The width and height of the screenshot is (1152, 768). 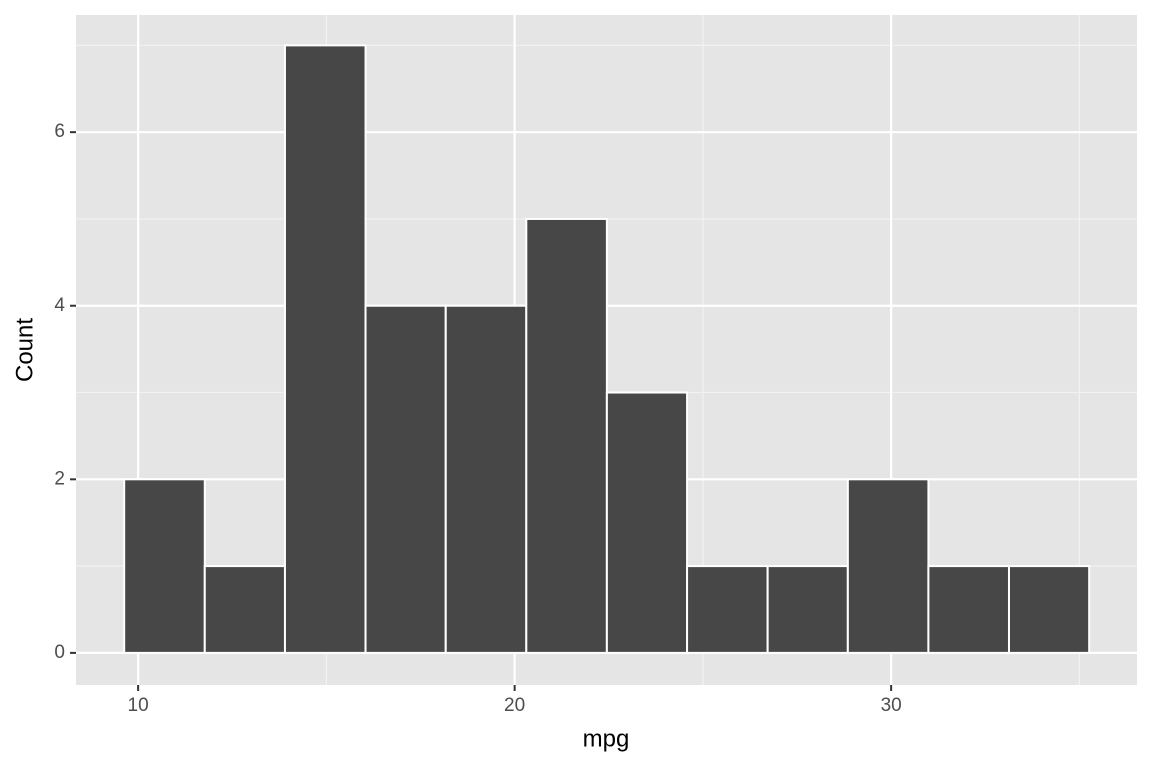 I want to click on x-axis-title: mpg, so click(x=606, y=738).